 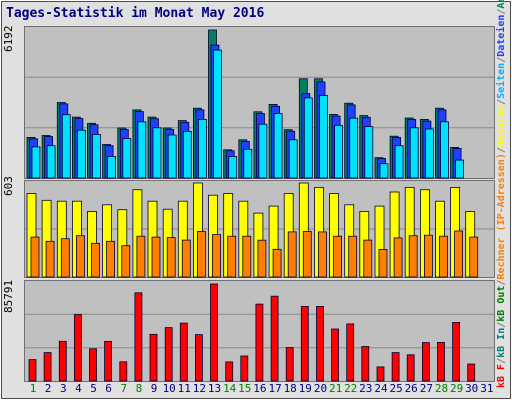 I want to click on day-label-5: 5, so click(x=93, y=388).